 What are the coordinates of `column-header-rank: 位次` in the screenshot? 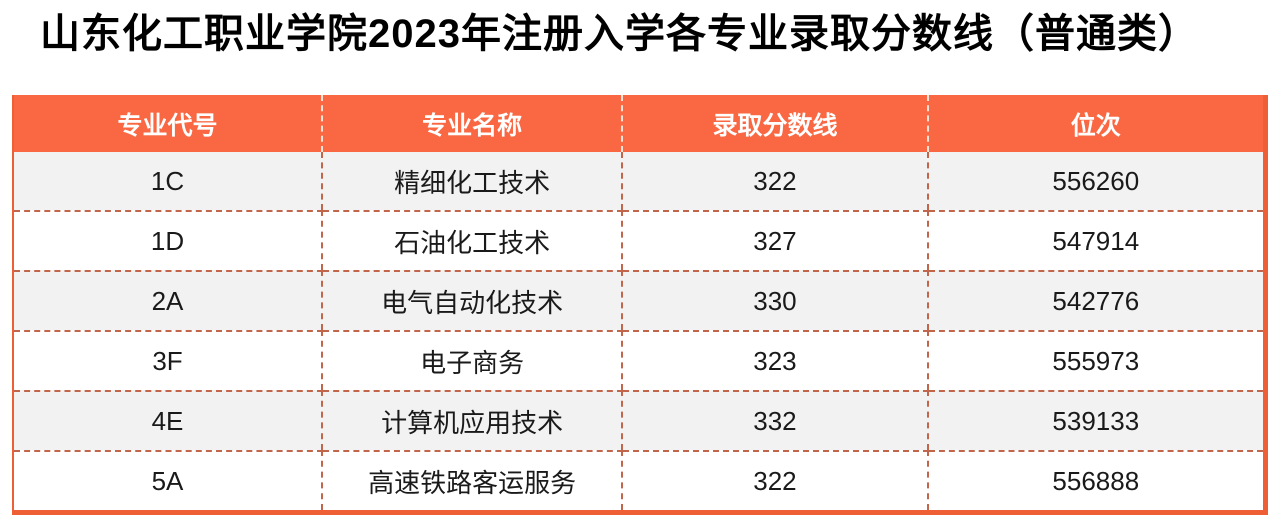 It's located at (1095, 123).